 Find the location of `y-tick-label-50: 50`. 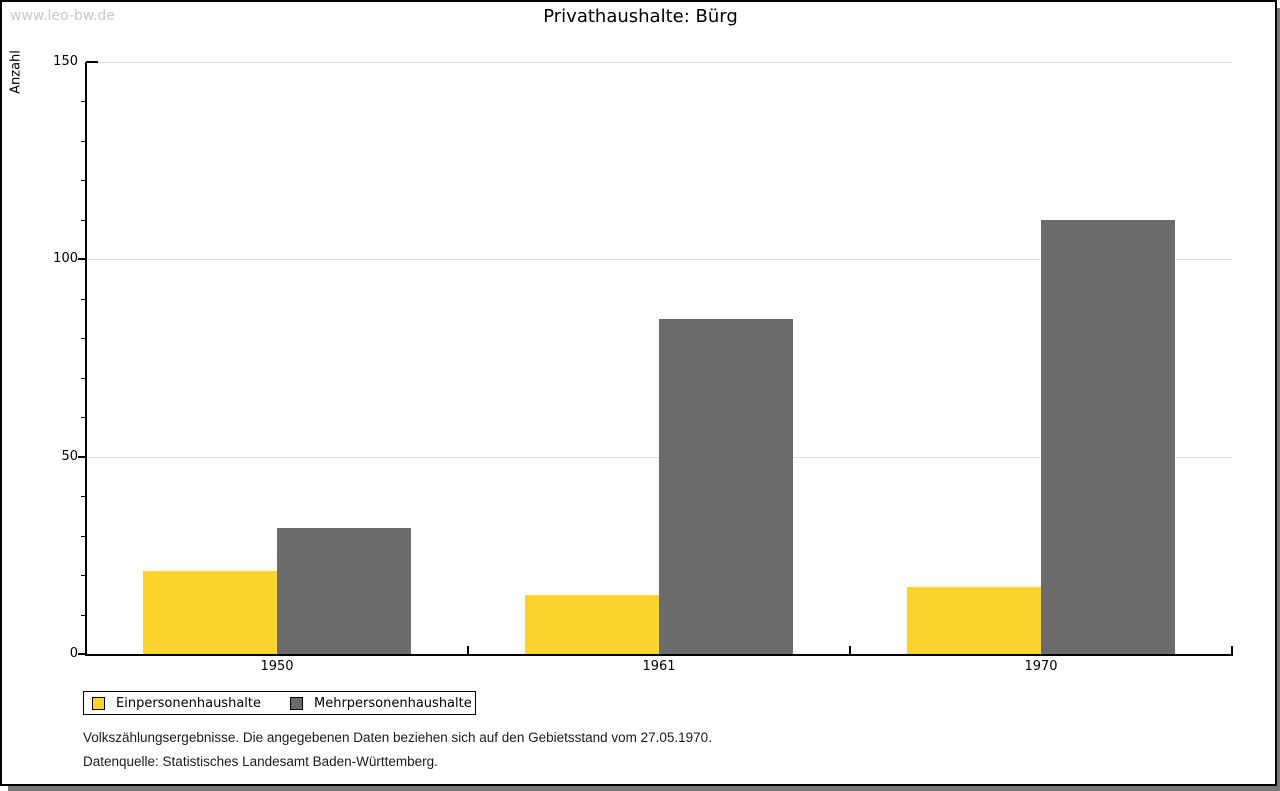

y-tick-label-50: 50 is located at coordinates (69, 456).